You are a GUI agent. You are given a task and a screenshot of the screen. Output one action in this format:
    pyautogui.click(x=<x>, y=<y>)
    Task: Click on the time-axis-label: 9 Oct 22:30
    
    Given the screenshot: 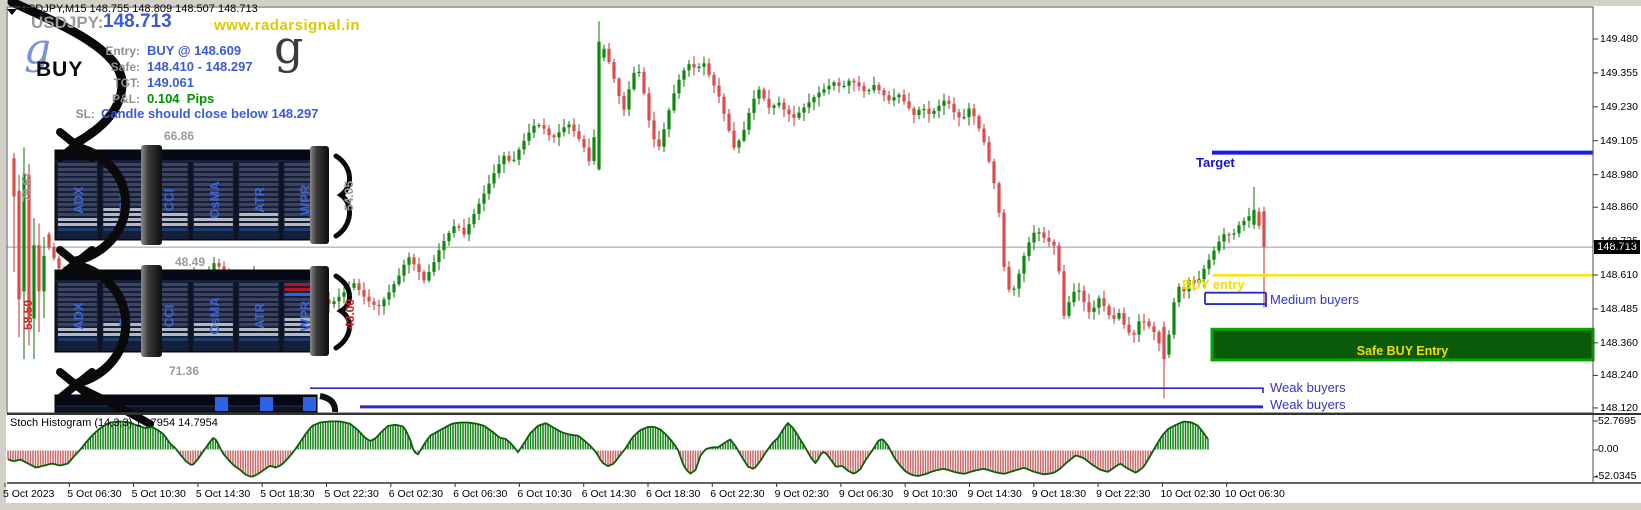 What is the action you would take?
    pyautogui.click(x=1123, y=494)
    